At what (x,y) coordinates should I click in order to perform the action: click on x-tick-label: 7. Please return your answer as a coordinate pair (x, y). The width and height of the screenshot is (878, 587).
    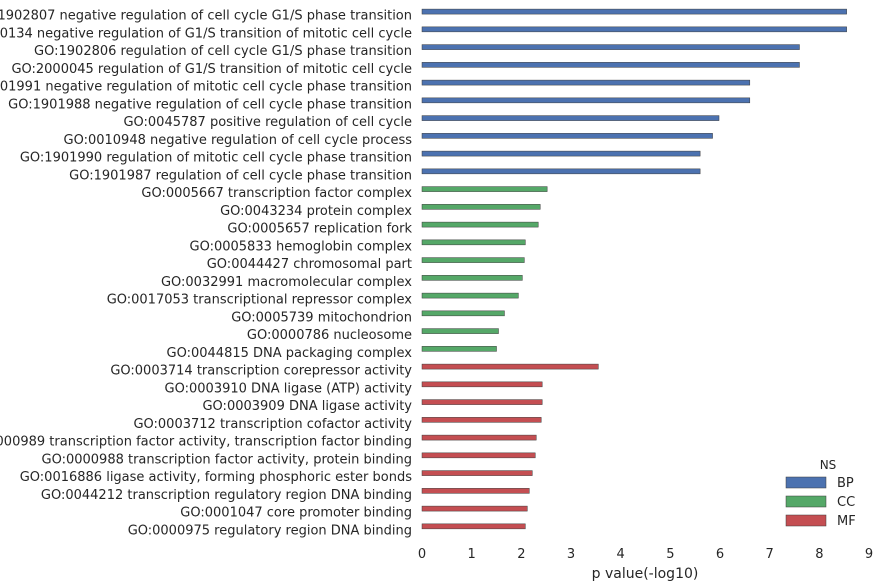
    Looking at the image, I should click on (770, 554).